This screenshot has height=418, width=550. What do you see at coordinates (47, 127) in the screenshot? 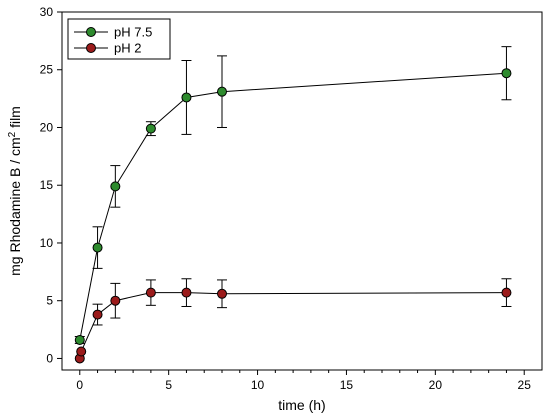
I see `y-tick-label: 20` at bounding box center [47, 127].